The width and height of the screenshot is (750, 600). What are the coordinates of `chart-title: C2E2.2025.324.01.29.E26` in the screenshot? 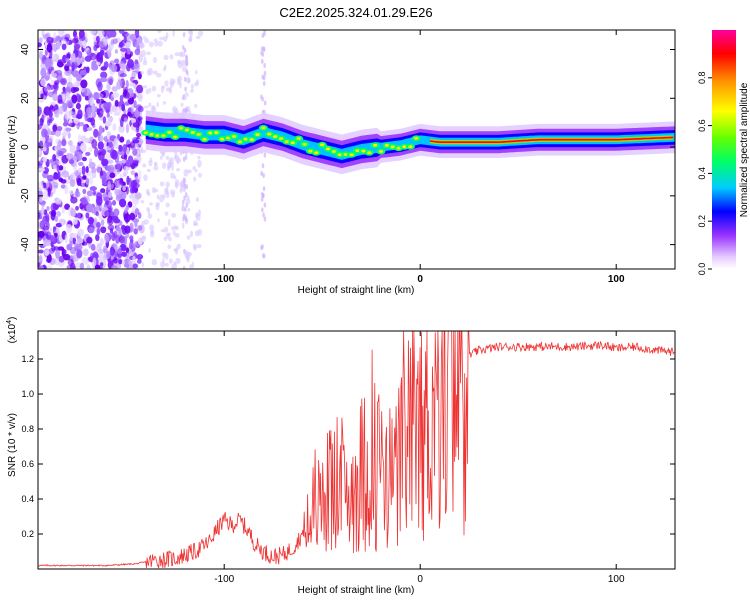 It's located at (355, 12).